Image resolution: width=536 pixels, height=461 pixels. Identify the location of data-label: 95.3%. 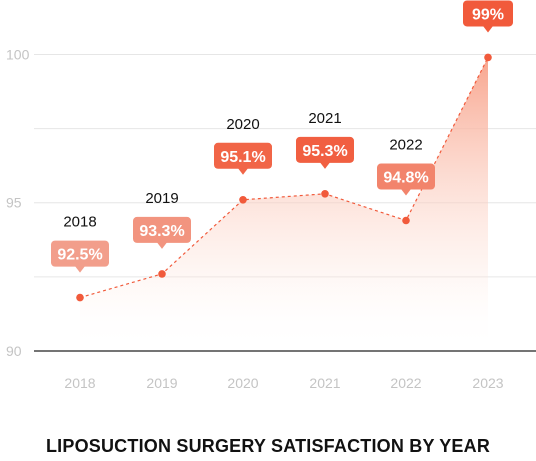
(324, 151).